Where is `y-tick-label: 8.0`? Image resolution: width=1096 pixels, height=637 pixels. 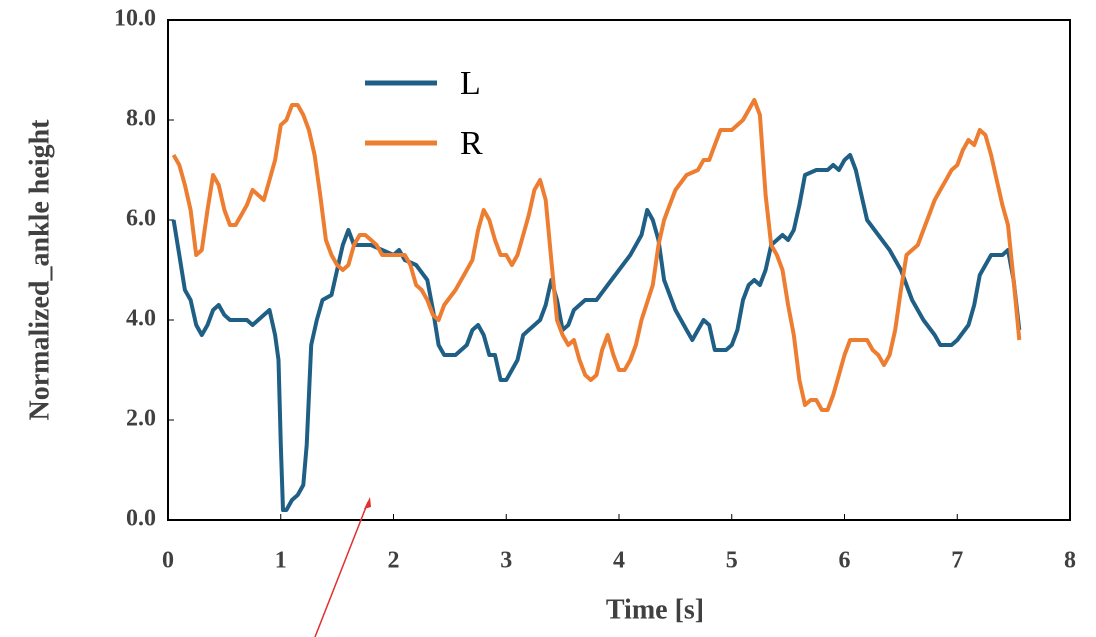
y-tick-label: 8.0 is located at coordinates (141, 119).